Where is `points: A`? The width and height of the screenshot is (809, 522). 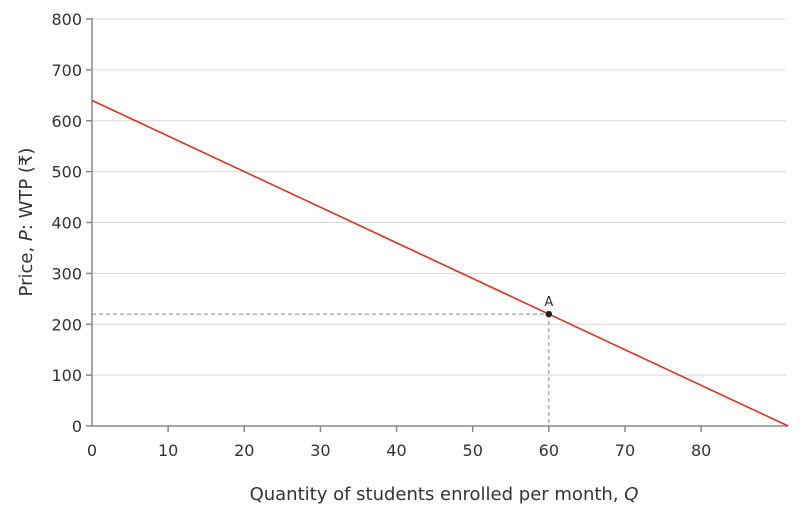 points: A is located at coordinates (548, 306).